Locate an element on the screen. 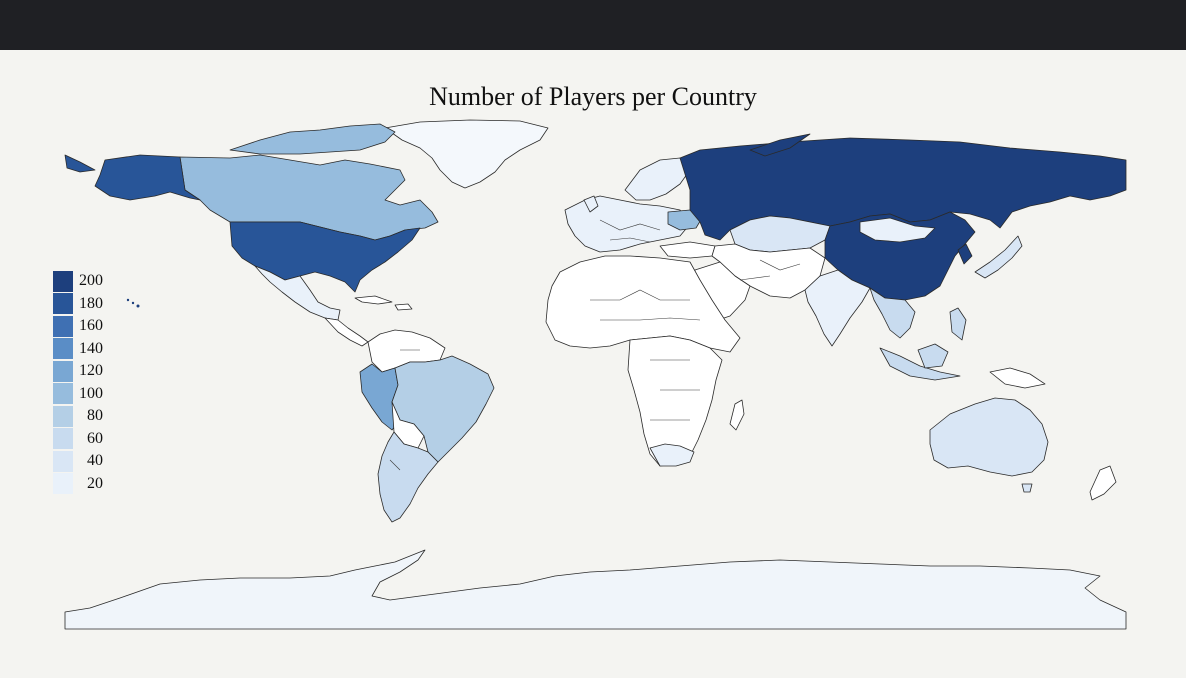 Image resolution: width=1186 pixels, height=678 pixels. legend-item: 180 is located at coordinates (78, 304).